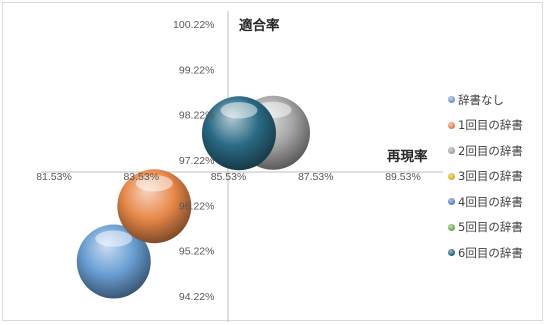 The width and height of the screenshot is (547, 325). What do you see at coordinates (197, 70) in the screenshot?
I see `y-tick-label: 99.22%` at bounding box center [197, 70].